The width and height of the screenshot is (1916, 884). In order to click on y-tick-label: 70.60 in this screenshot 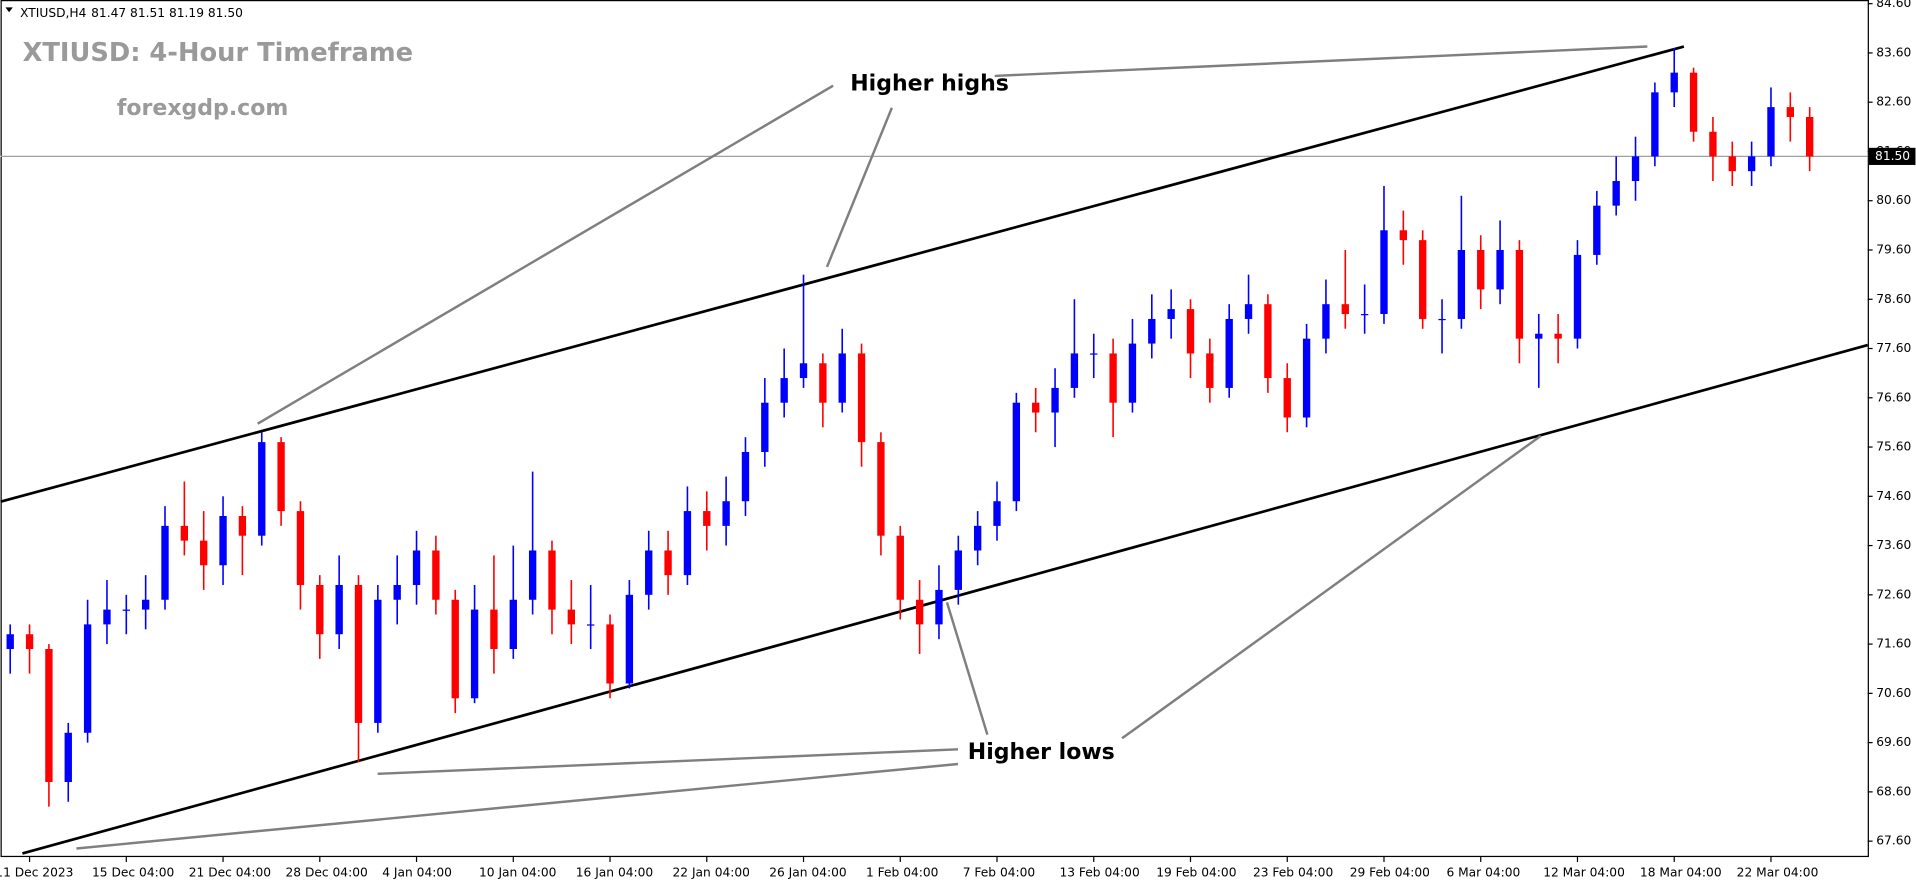, I will do `click(1893, 693)`.